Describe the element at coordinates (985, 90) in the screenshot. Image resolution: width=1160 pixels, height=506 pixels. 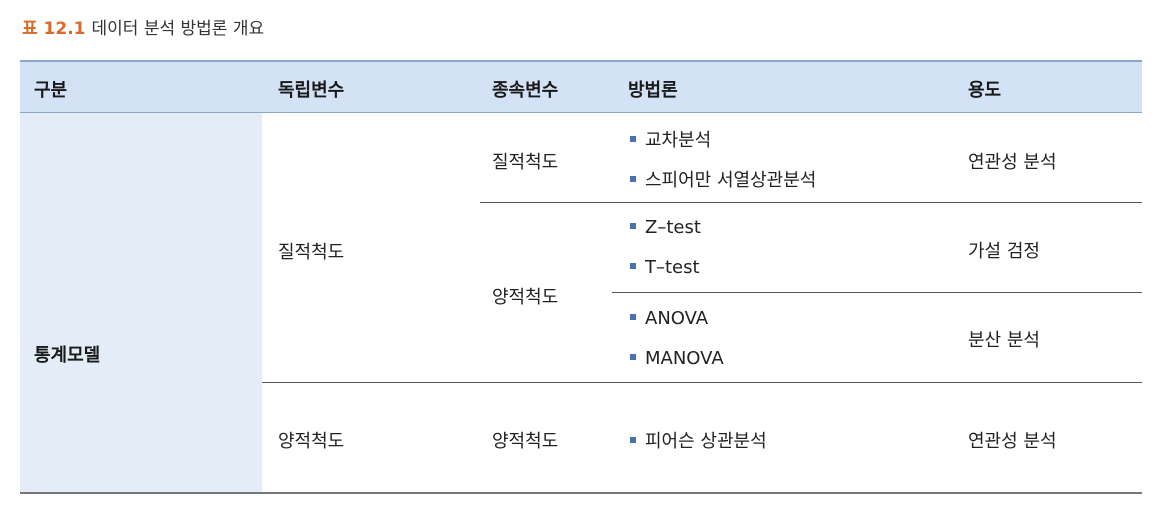
I see `header-purpose: 용도` at that location.